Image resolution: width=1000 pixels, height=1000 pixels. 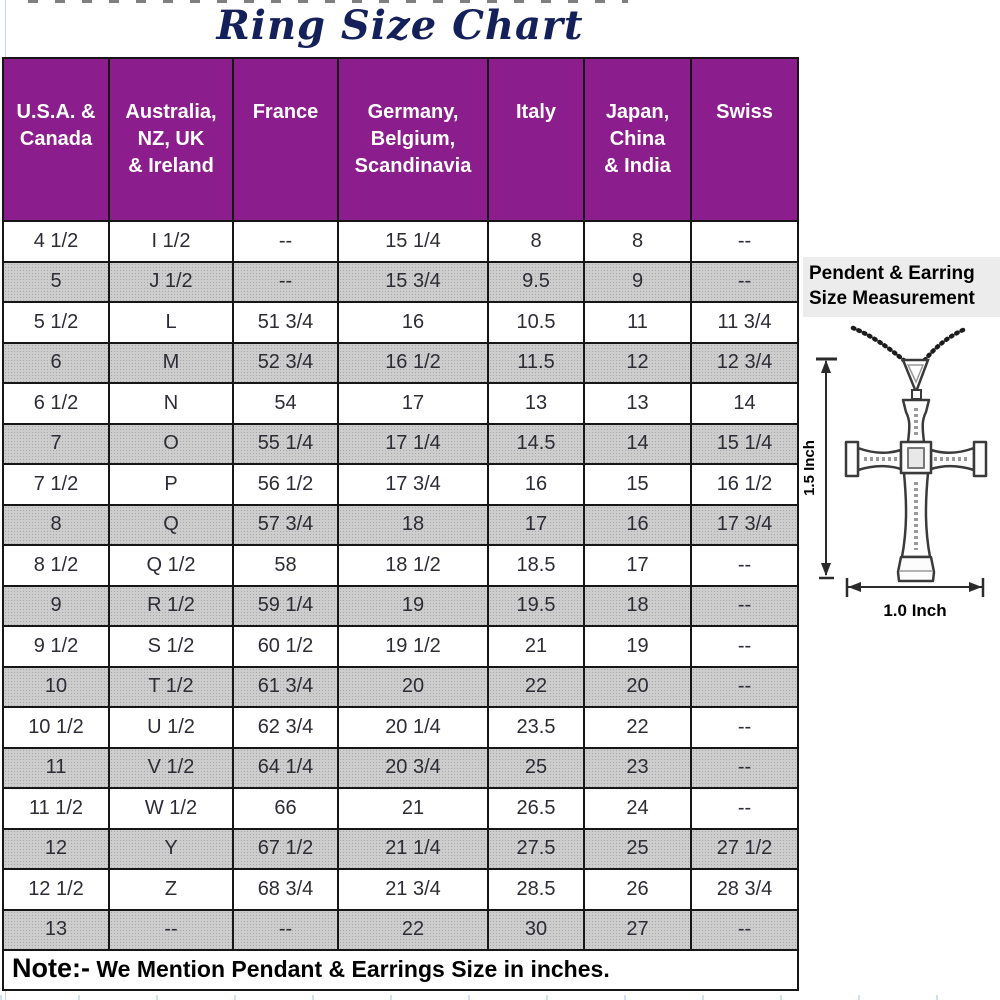 I want to click on table-cell: 68 3/4, so click(x=285, y=889).